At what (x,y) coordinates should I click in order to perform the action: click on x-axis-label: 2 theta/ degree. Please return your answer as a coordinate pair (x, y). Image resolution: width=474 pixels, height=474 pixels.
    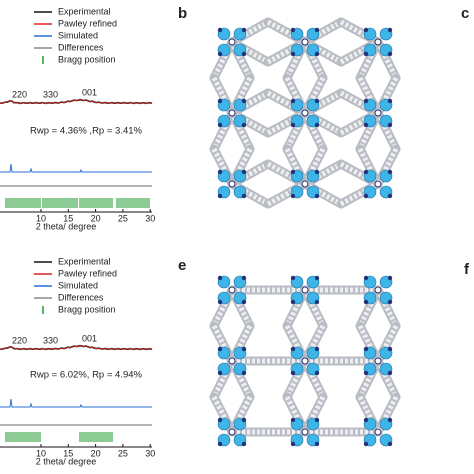
    Looking at the image, I should click on (66, 461).